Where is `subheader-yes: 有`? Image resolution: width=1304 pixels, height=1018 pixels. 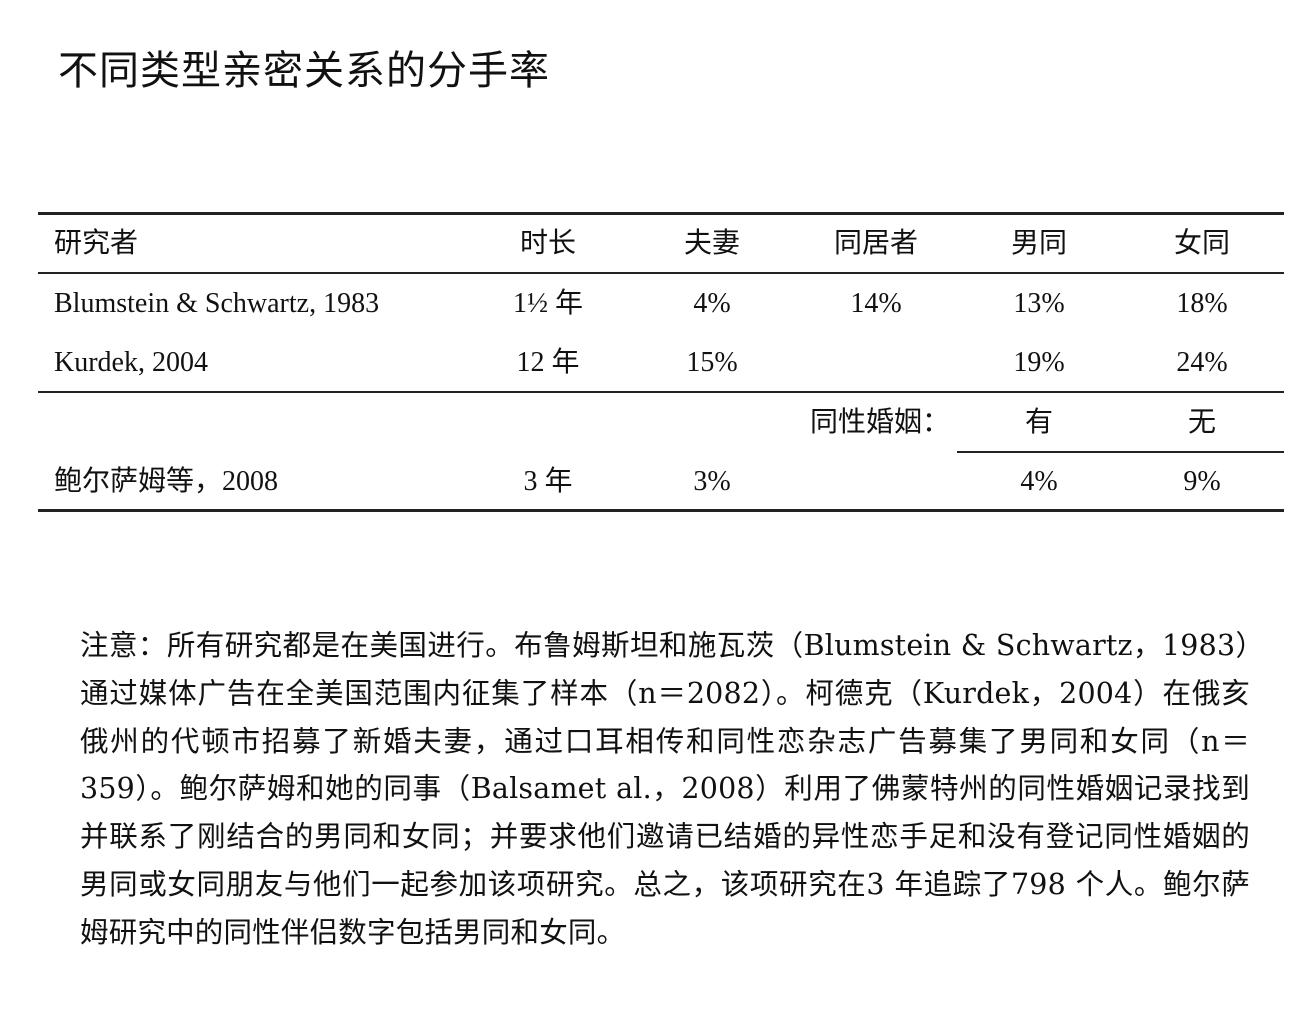 subheader-yes: 有 is located at coordinates (1039, 422).